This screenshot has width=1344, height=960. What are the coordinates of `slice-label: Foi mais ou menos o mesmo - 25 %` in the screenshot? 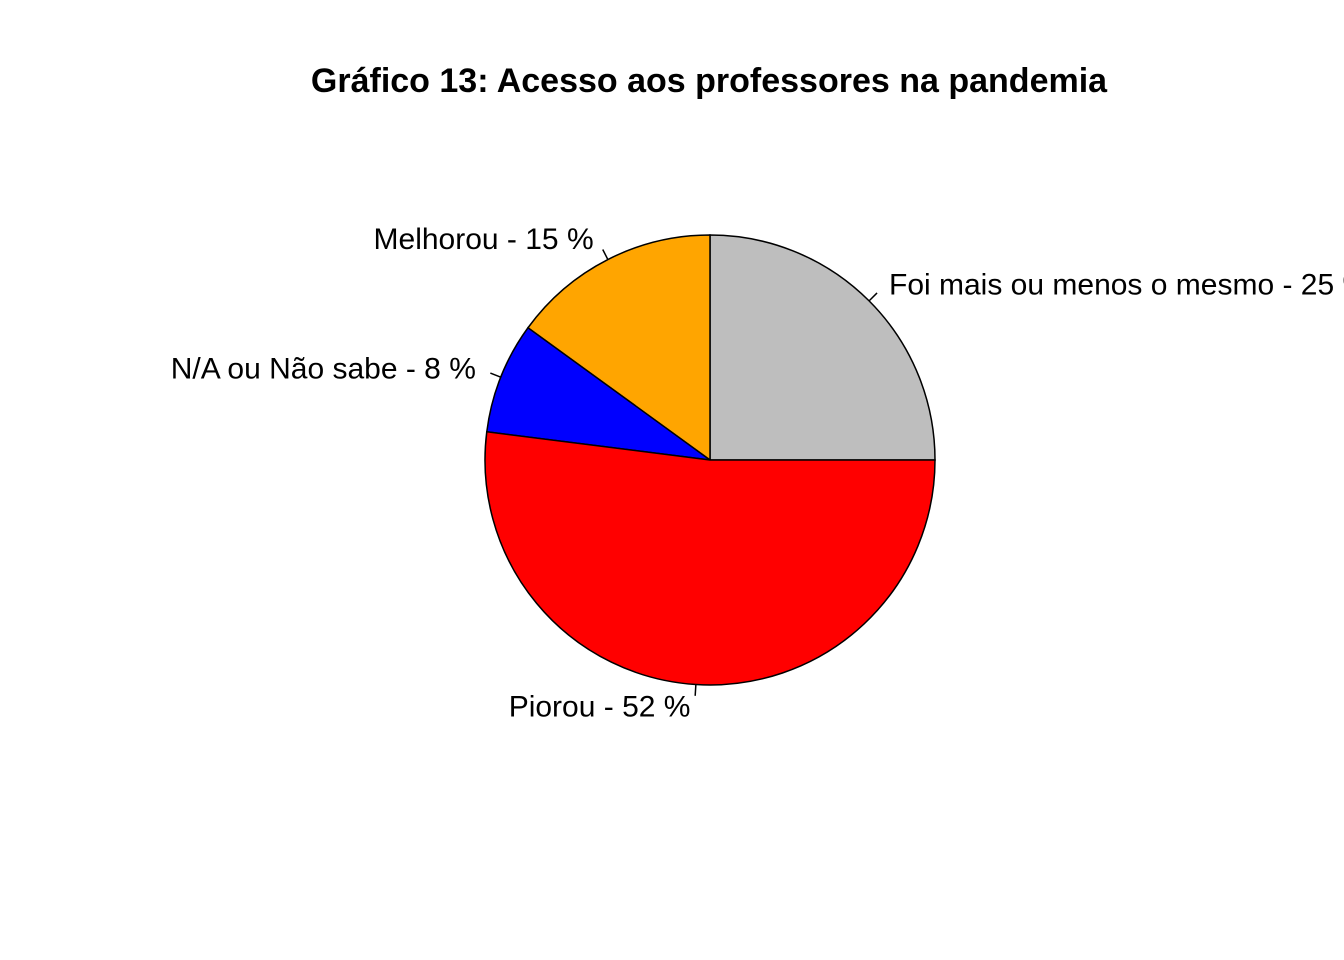 It's located at (1116, 284).